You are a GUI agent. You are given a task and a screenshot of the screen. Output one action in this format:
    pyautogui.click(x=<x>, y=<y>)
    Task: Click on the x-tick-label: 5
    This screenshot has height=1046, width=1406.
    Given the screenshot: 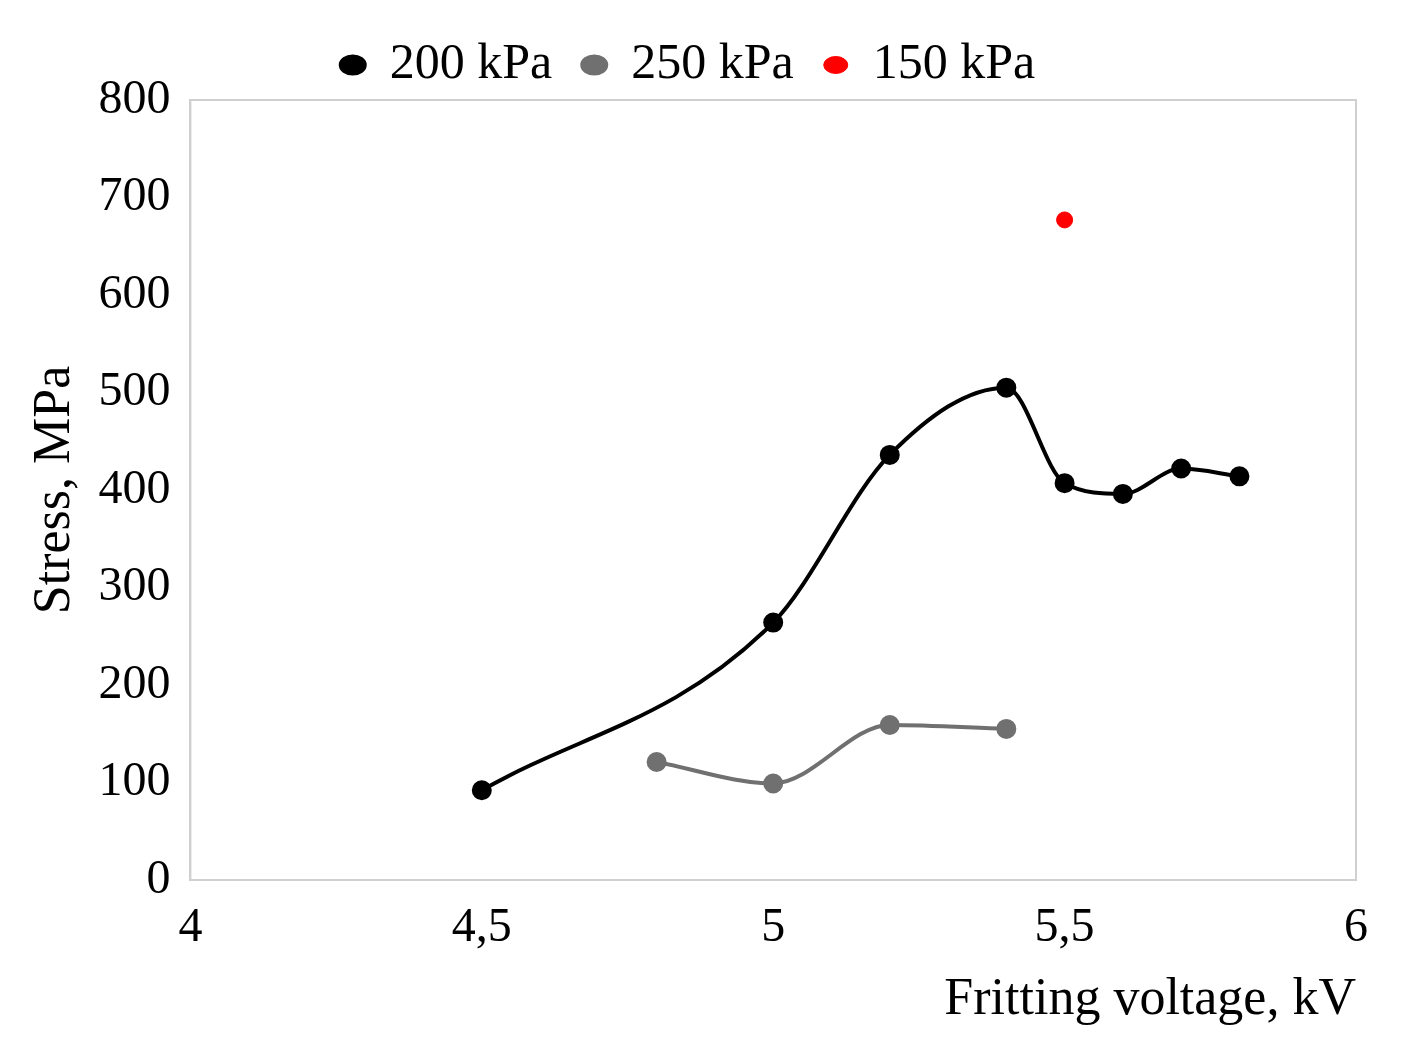 What is the action you would take?
    pyautogui.click(x=773, y=925)
    